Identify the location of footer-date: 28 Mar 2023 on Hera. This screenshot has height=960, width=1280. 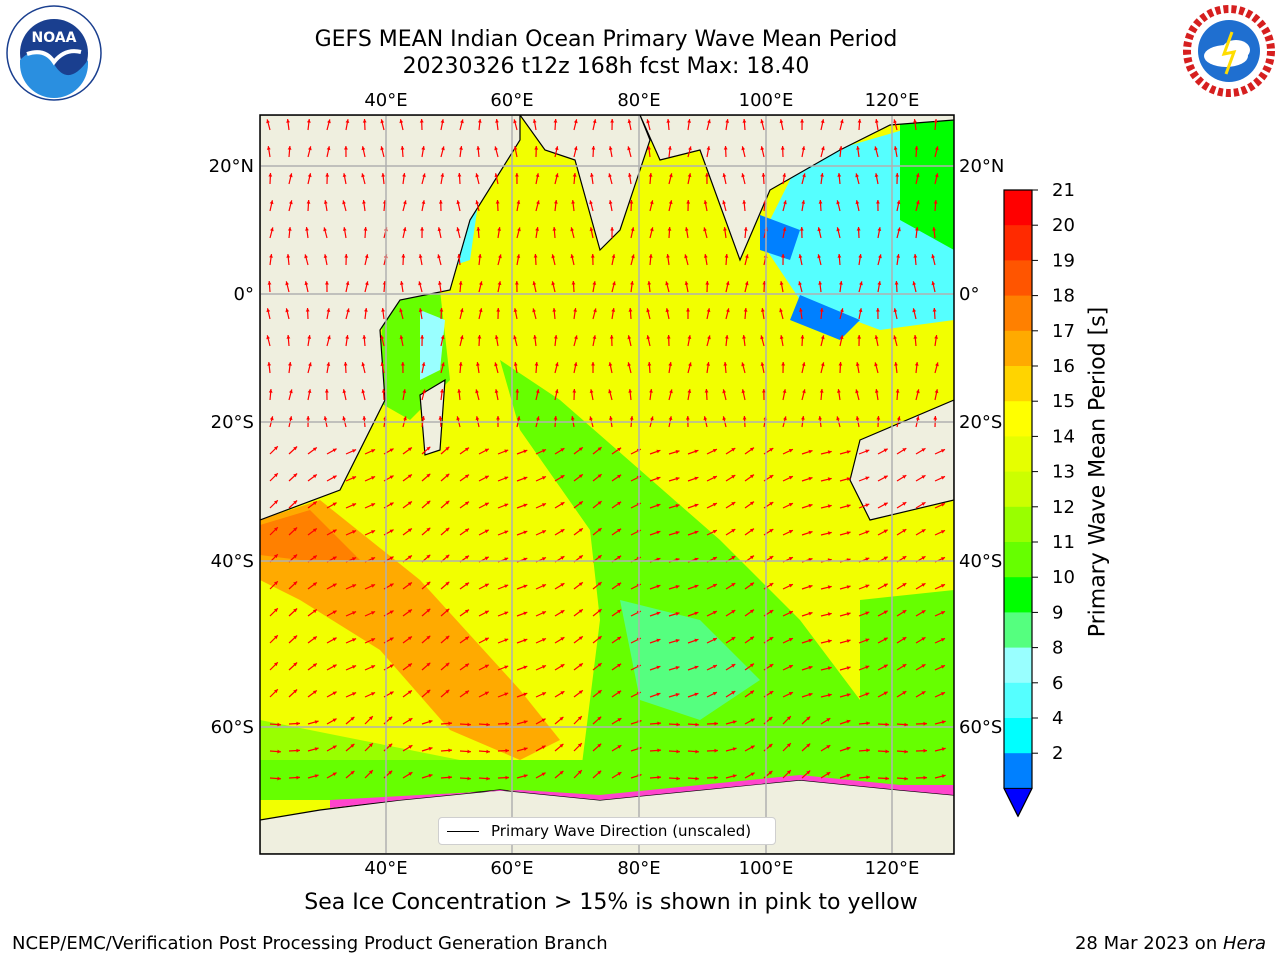
(1170, 943).